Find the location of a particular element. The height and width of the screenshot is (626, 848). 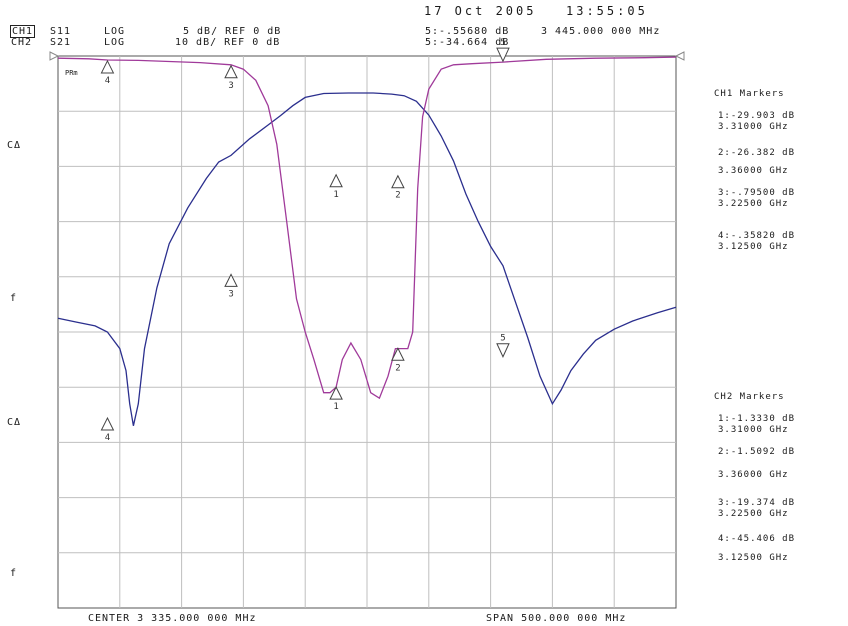

ch1-markers-title: CH1 Markers is located at coordinates (749, 94).